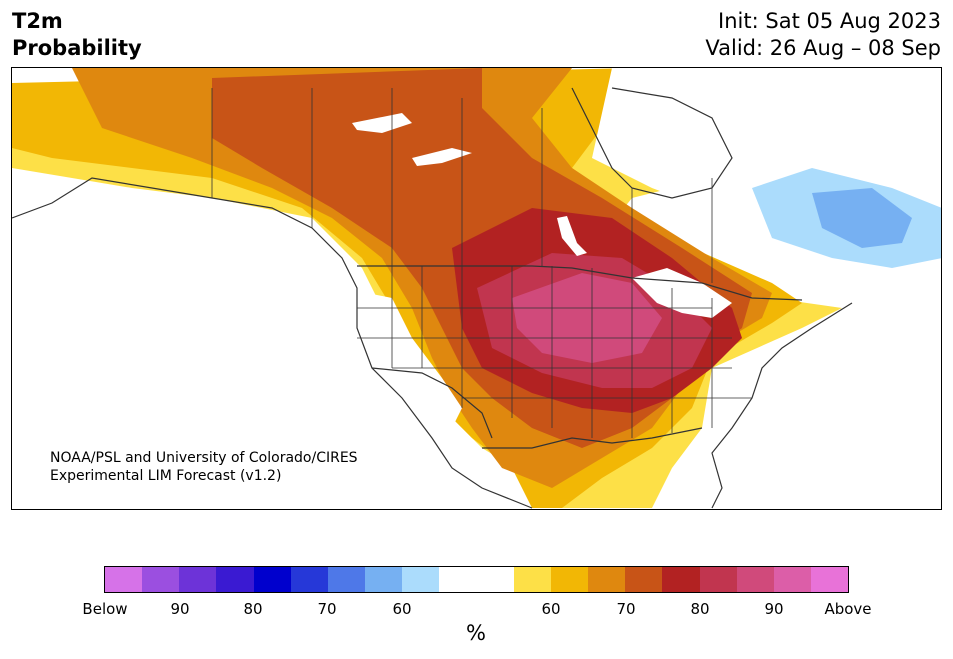 This screenshot has width=953, height=659. Describe the element at coordinates (77, 48) in the screenshot. I see `title-kind: Probability` at that location.